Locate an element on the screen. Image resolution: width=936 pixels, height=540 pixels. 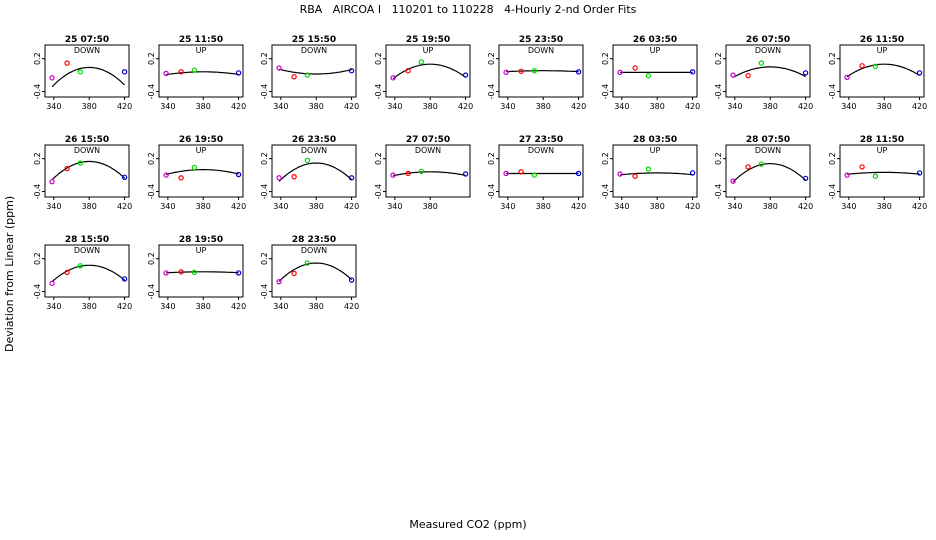
panel-title: 25 11:50 is located at coordinates (201, 40).